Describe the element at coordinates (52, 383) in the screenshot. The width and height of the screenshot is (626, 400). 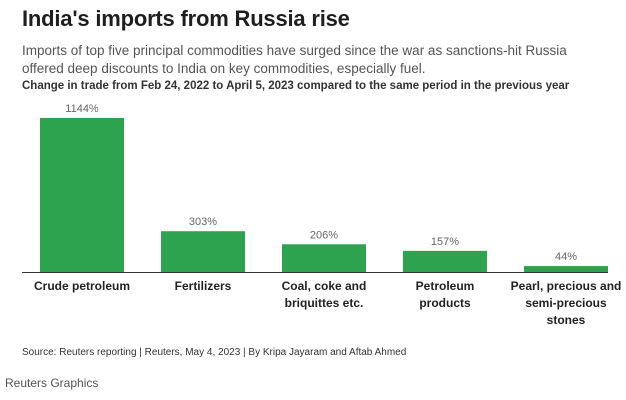
I see `graphics-credit: Reuters Graphics` at that location.